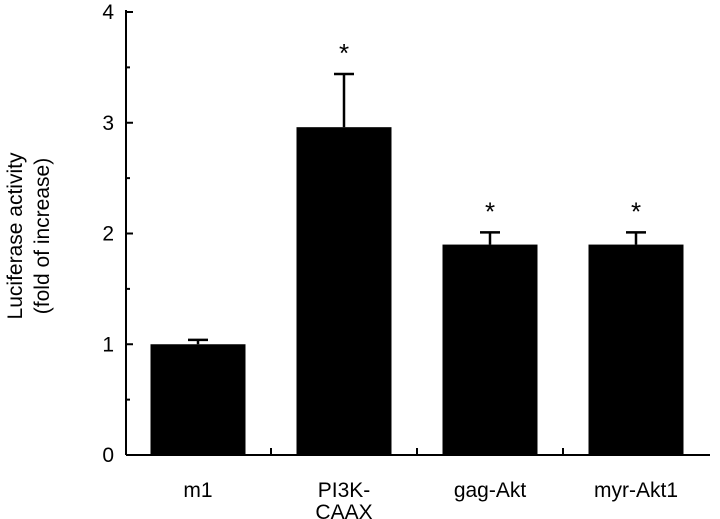  What do you see at coordinates (197, 490) in the screenshot?
I see `x-tick-label: m1` at bounding box center [197, 490].